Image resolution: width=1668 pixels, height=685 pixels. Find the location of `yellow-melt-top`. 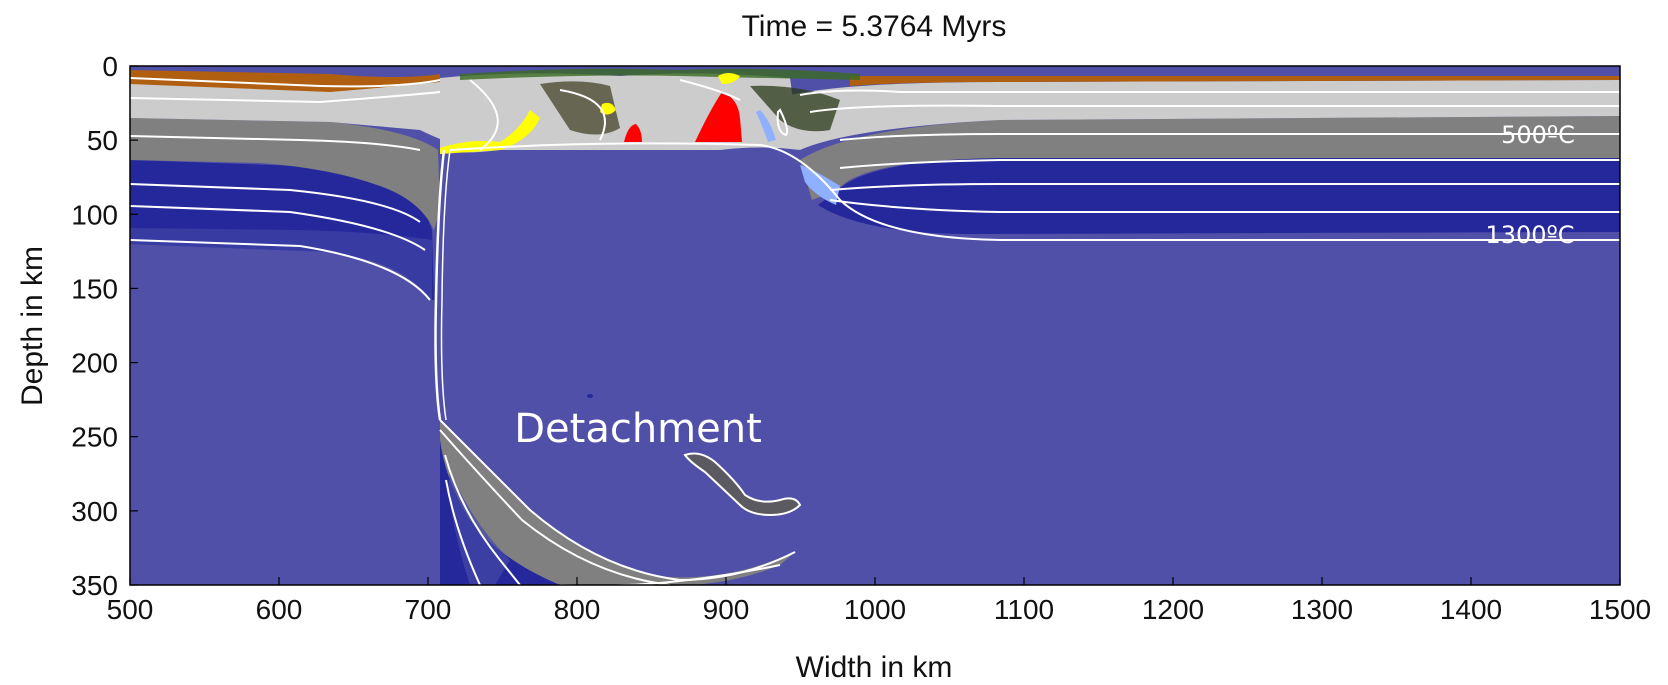

yellow-melt-top is located at coordinates (729, 78).